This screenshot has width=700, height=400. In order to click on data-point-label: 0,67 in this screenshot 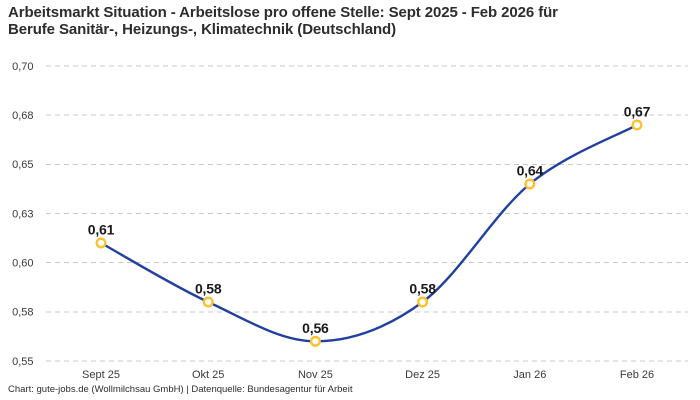, I will do `click(637, 112)`.